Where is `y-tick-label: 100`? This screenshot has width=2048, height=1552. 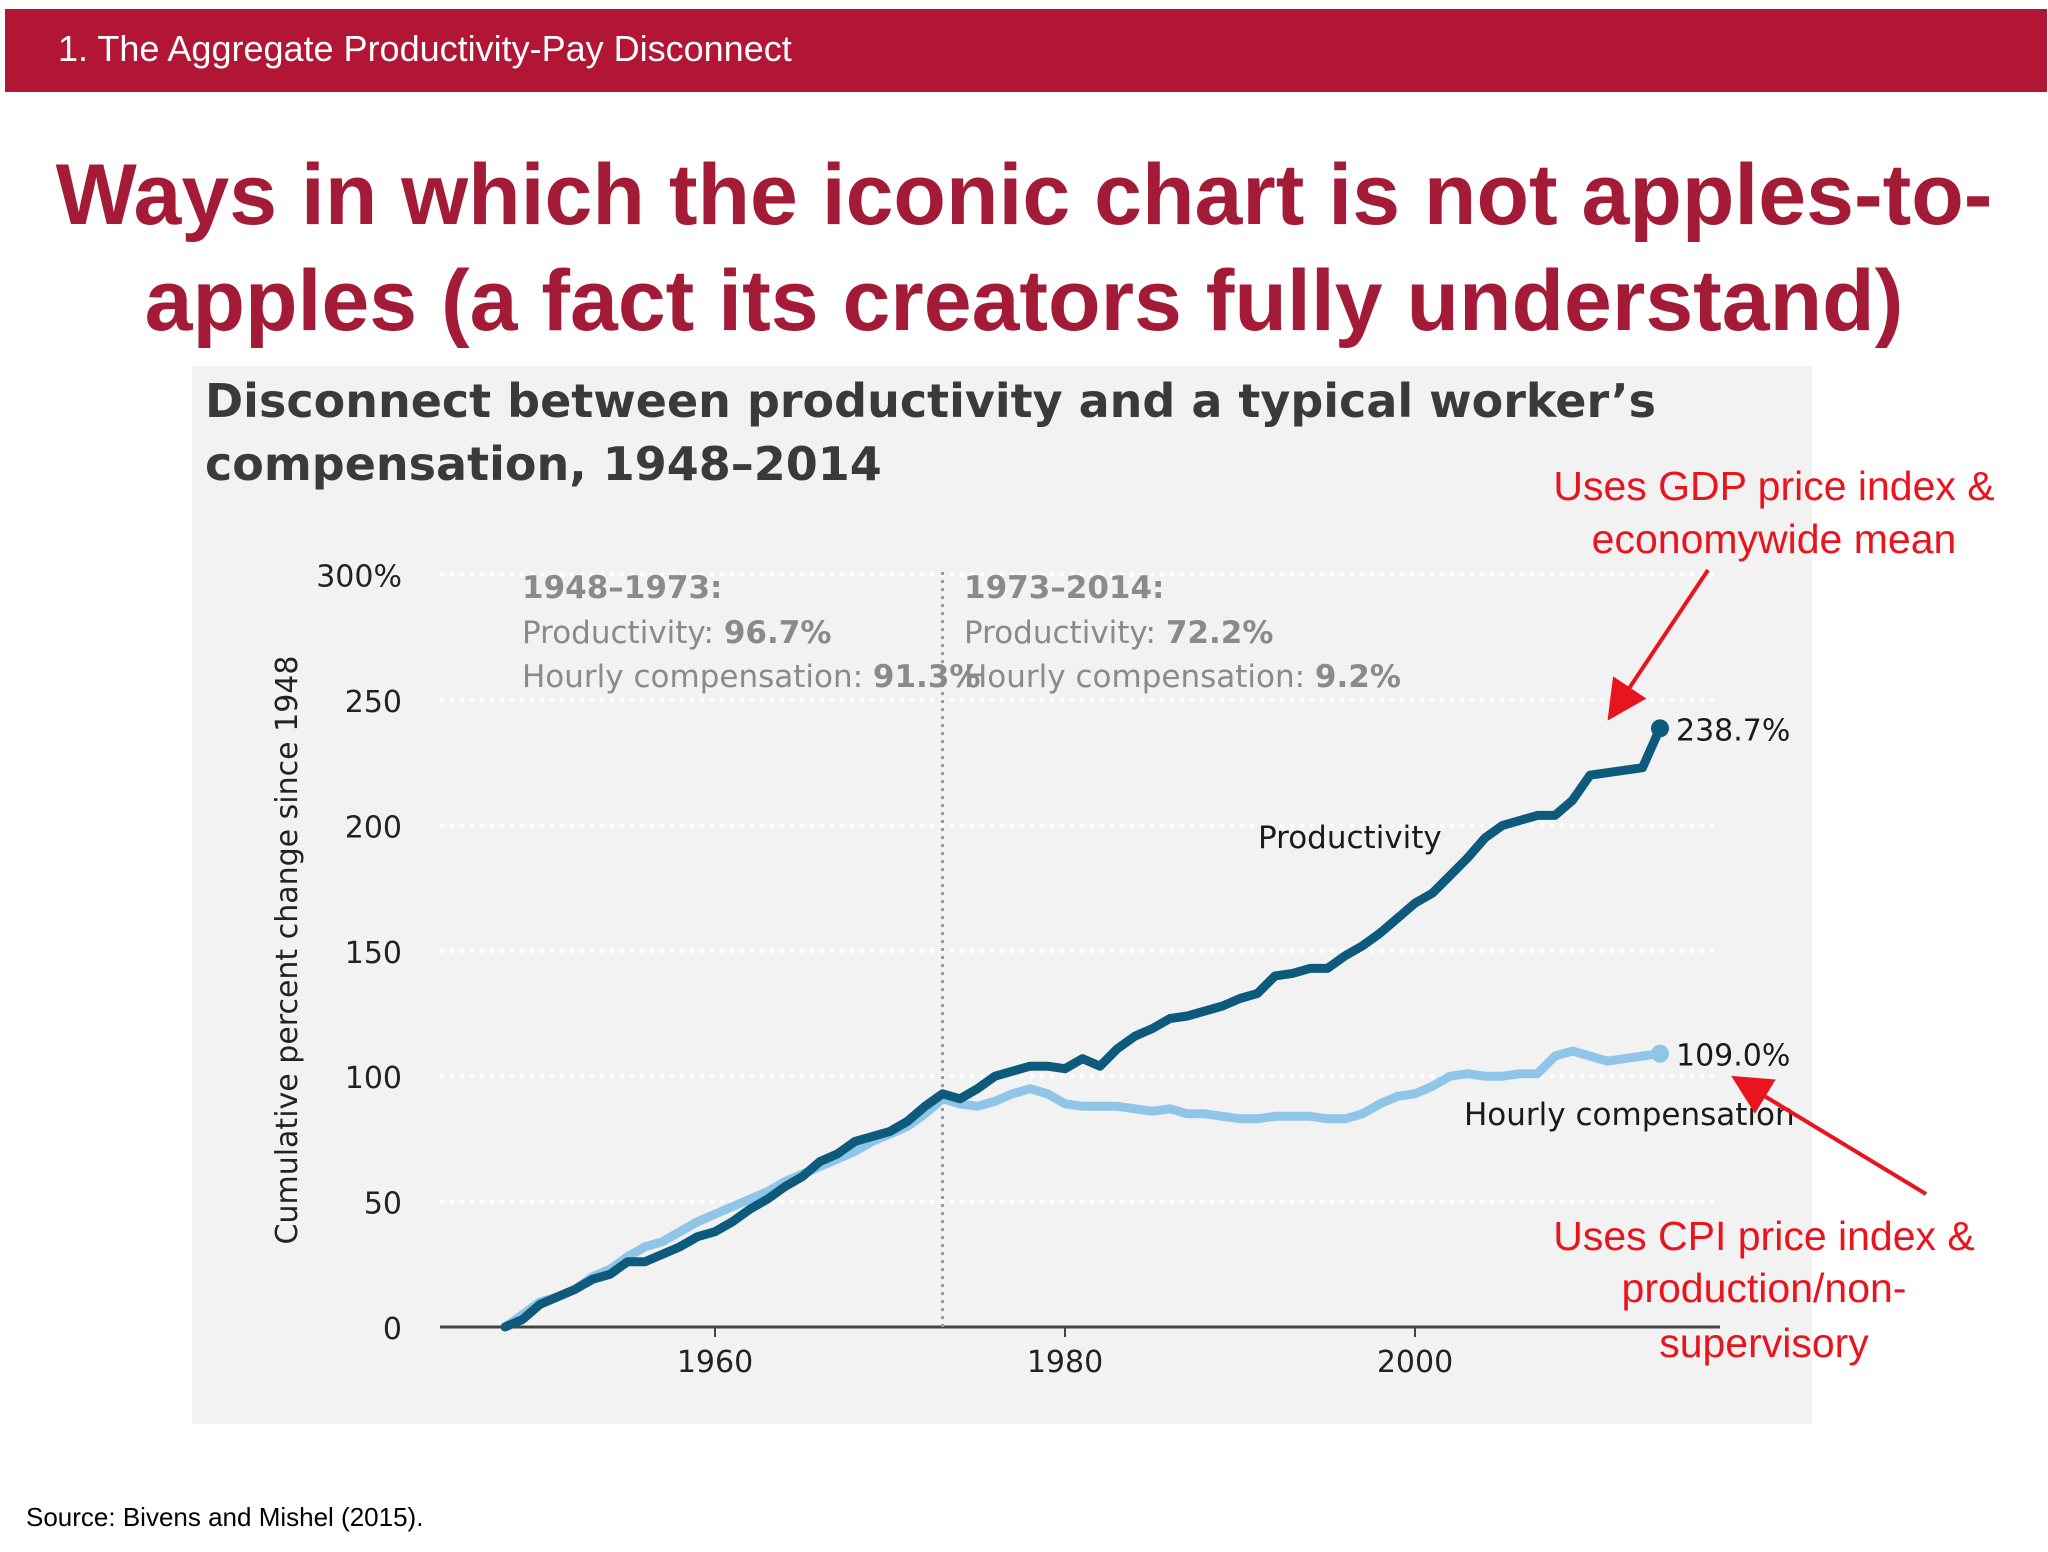
y-tick-label: 100 is located at coordinates (373, 1078).